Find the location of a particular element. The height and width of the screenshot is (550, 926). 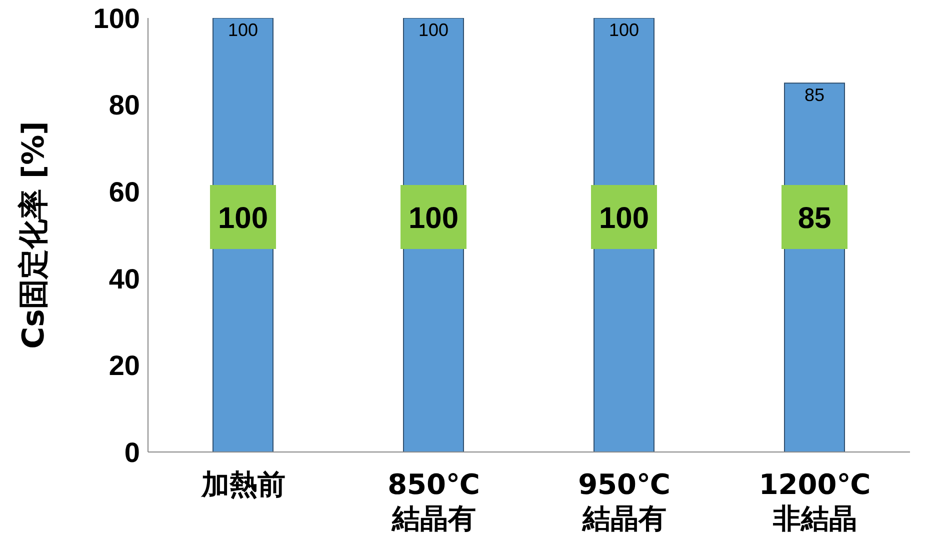

y-tick-label: 60 is located at coordinates (124, 192).